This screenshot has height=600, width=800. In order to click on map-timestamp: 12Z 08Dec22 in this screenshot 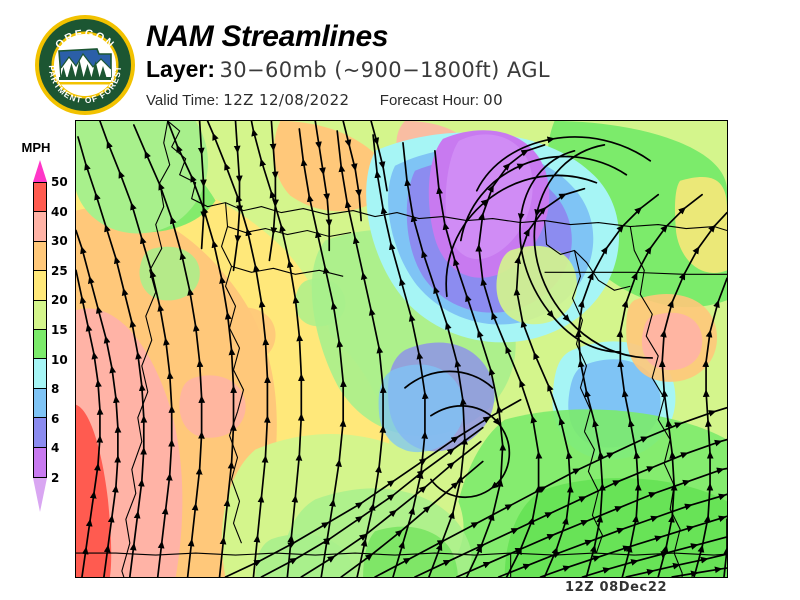, I will do `click(616, 587)`.